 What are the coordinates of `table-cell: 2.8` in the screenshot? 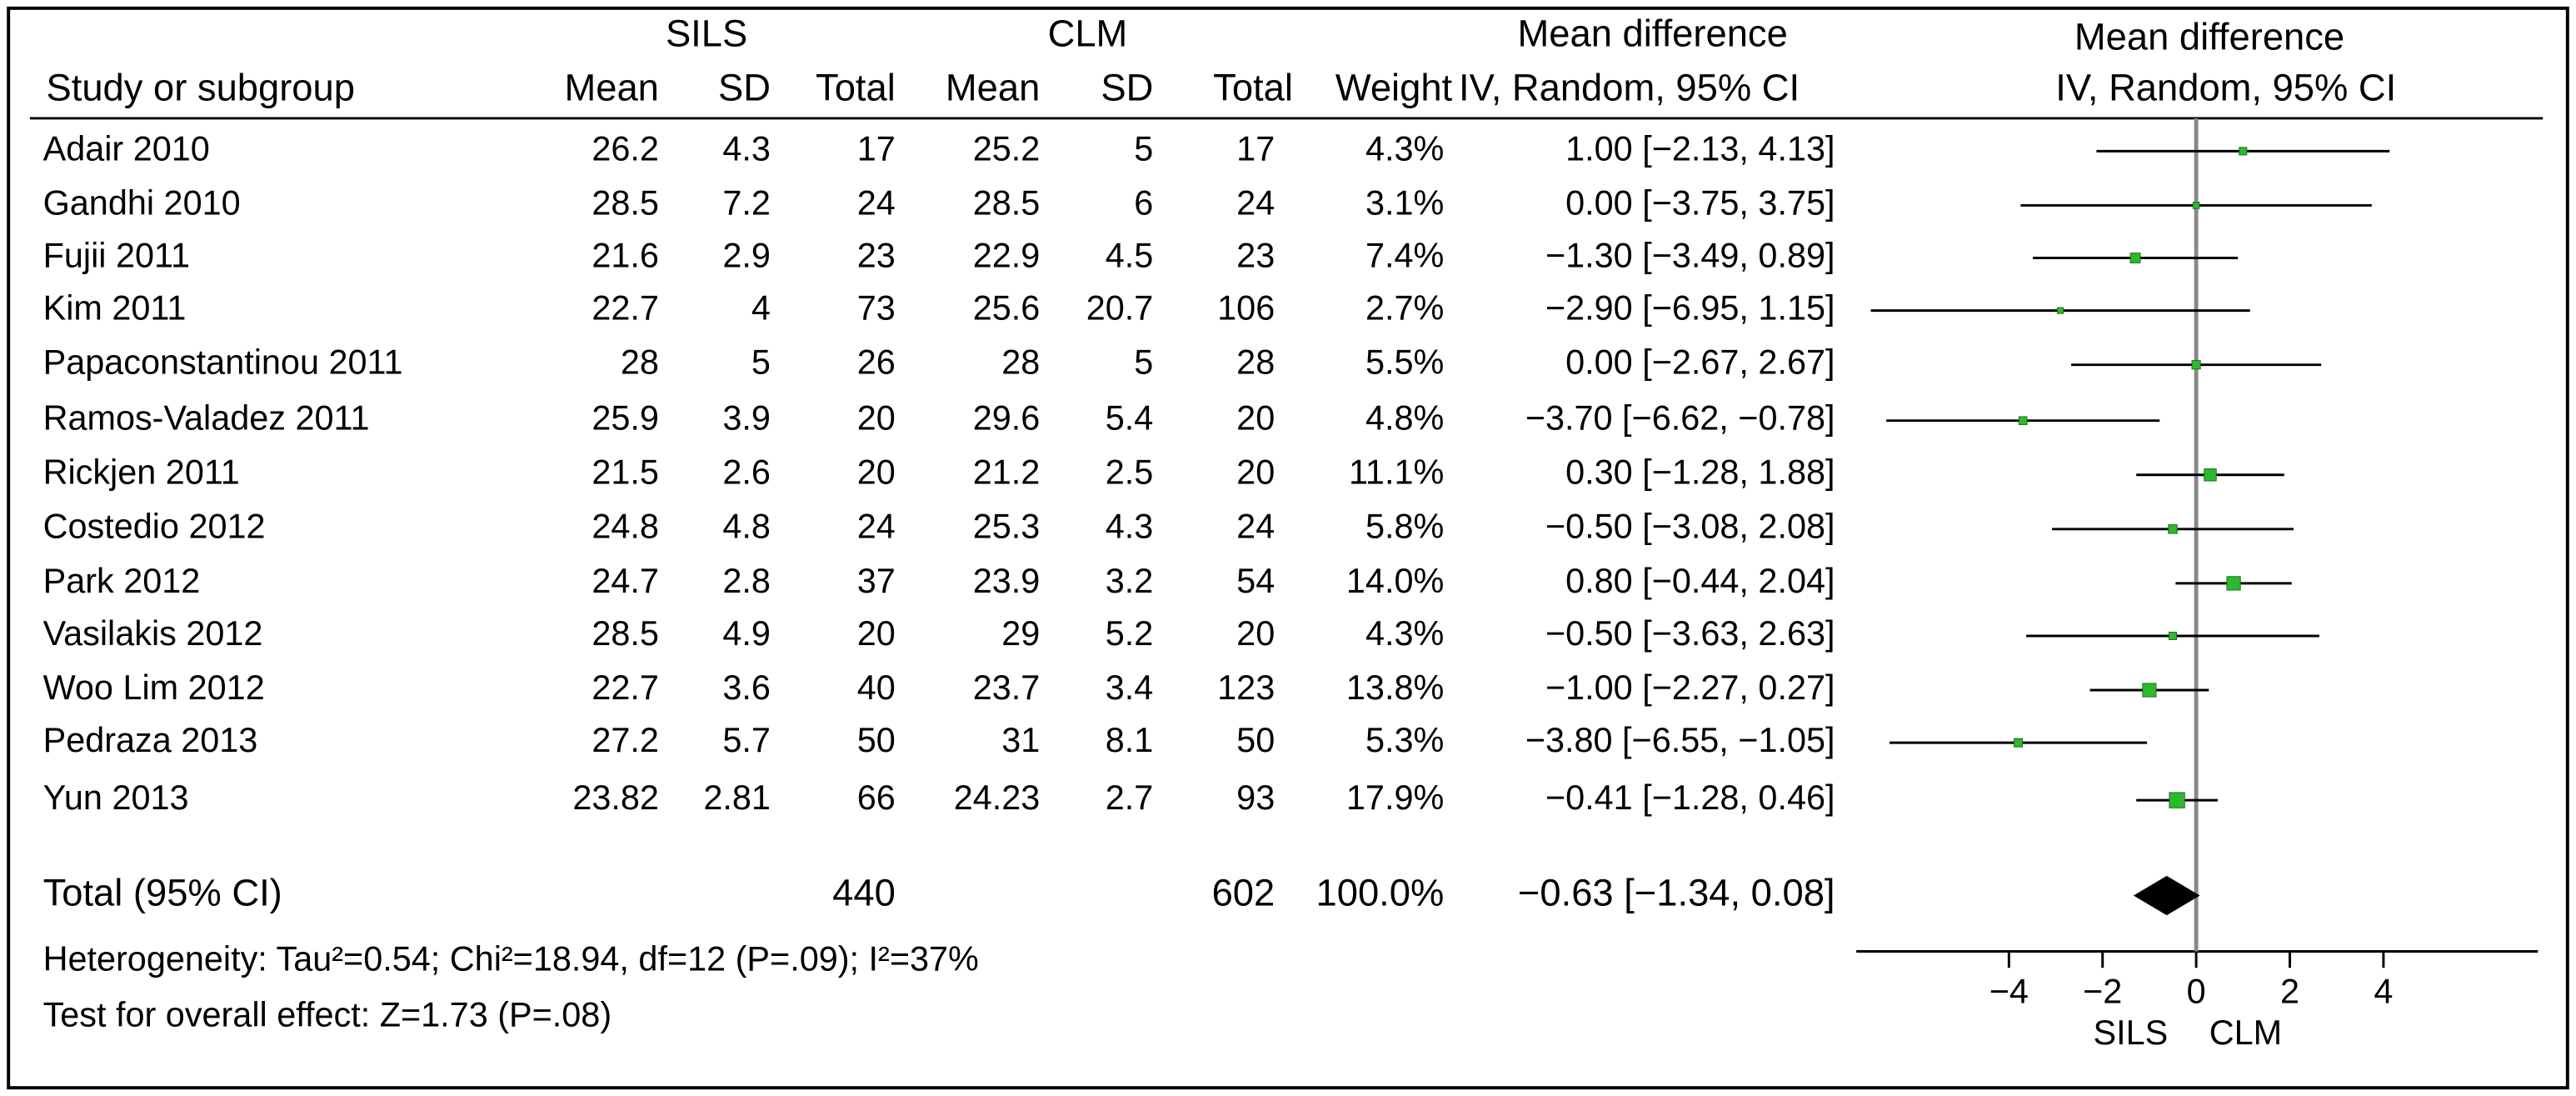 It's located at (746, 581).